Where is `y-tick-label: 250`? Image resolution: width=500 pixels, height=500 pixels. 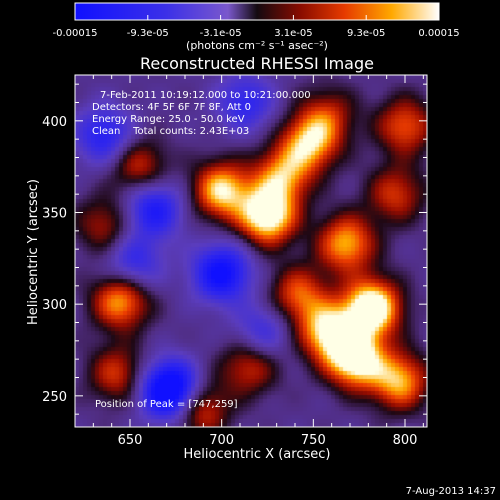 y-tick-label: 250 is located at coordinates (54, 397).